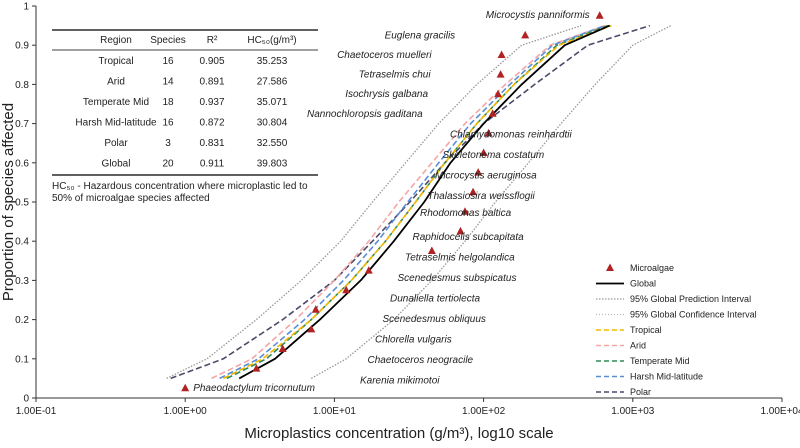  I want to click on legend-item-arid: Arid, so click(621, 346).